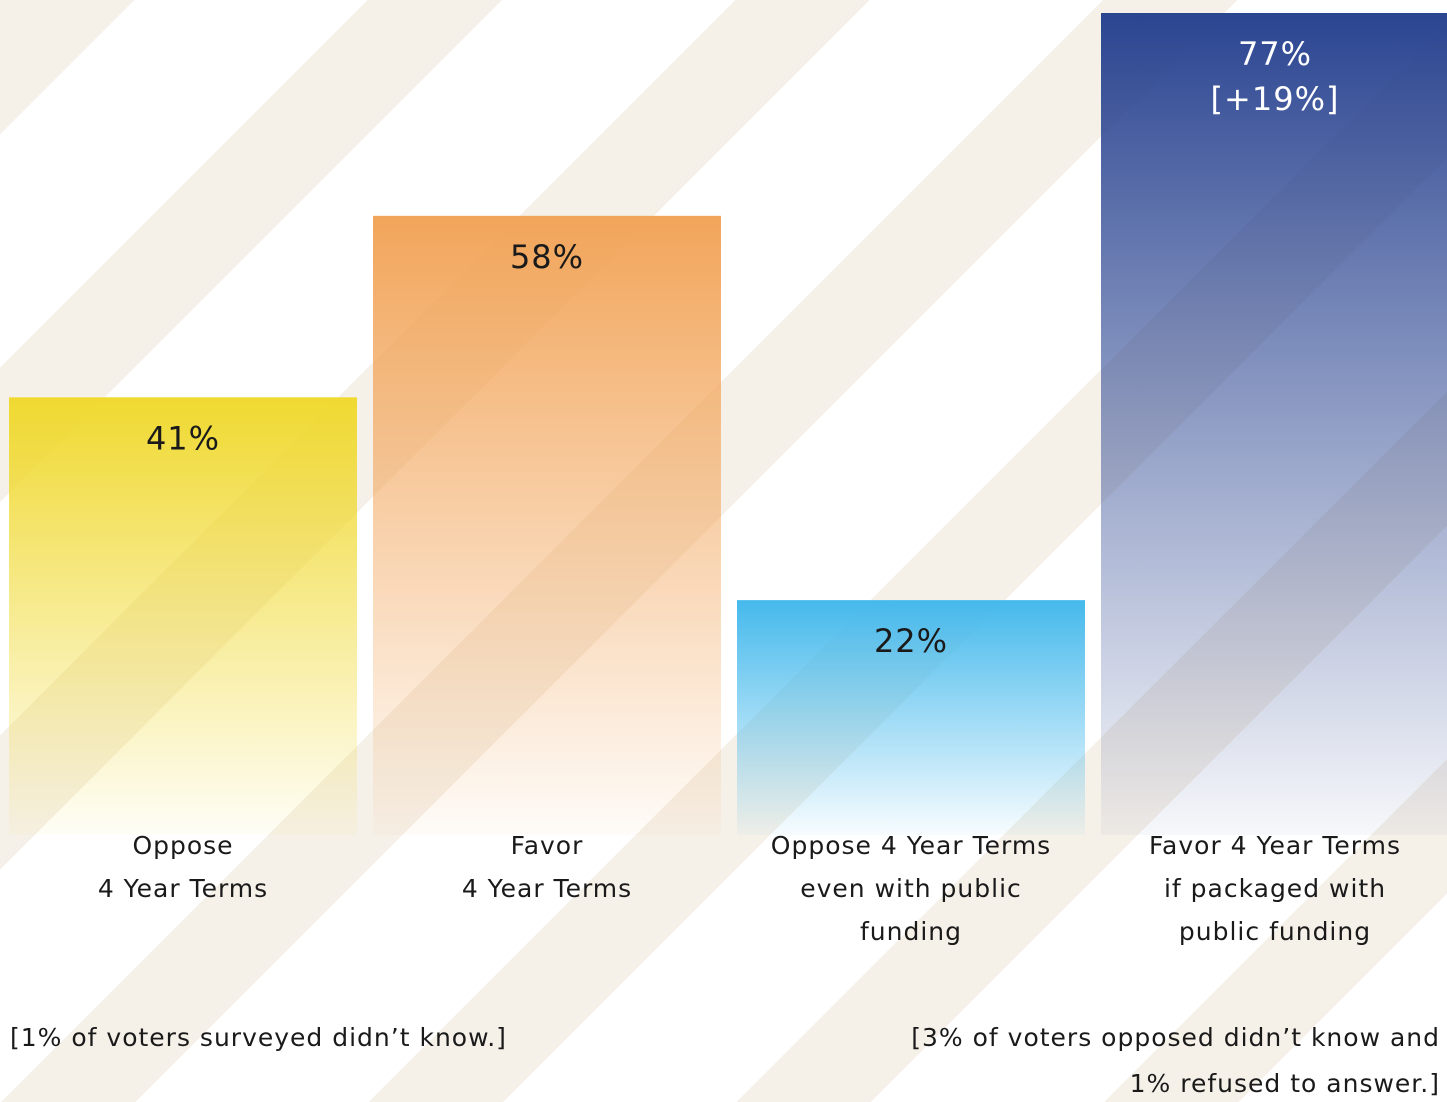  I want to click on footnote: [1% of voters surveyed didn’t know.], so click(258, 1037).